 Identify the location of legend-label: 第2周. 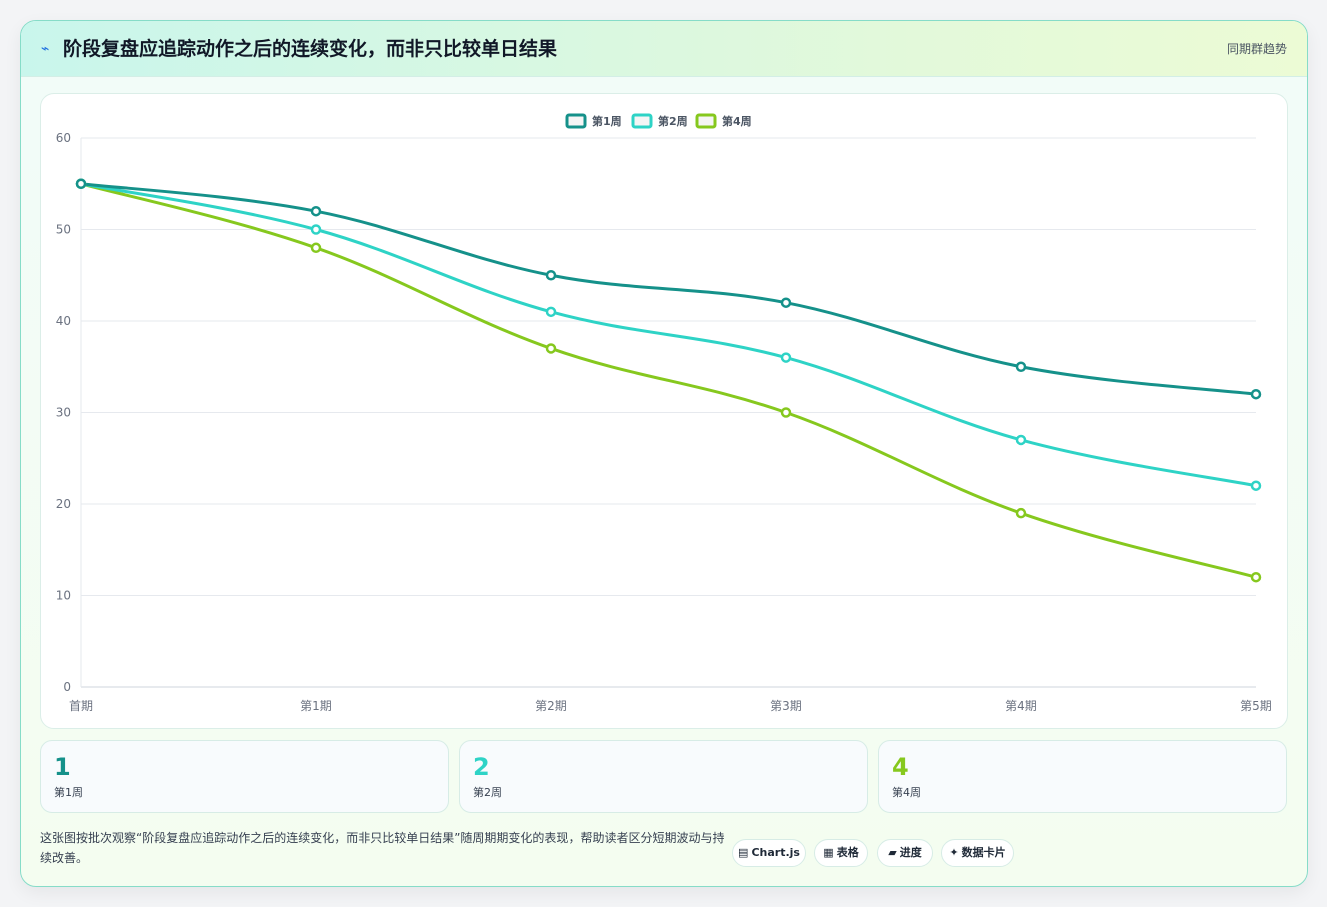
(673, 121).